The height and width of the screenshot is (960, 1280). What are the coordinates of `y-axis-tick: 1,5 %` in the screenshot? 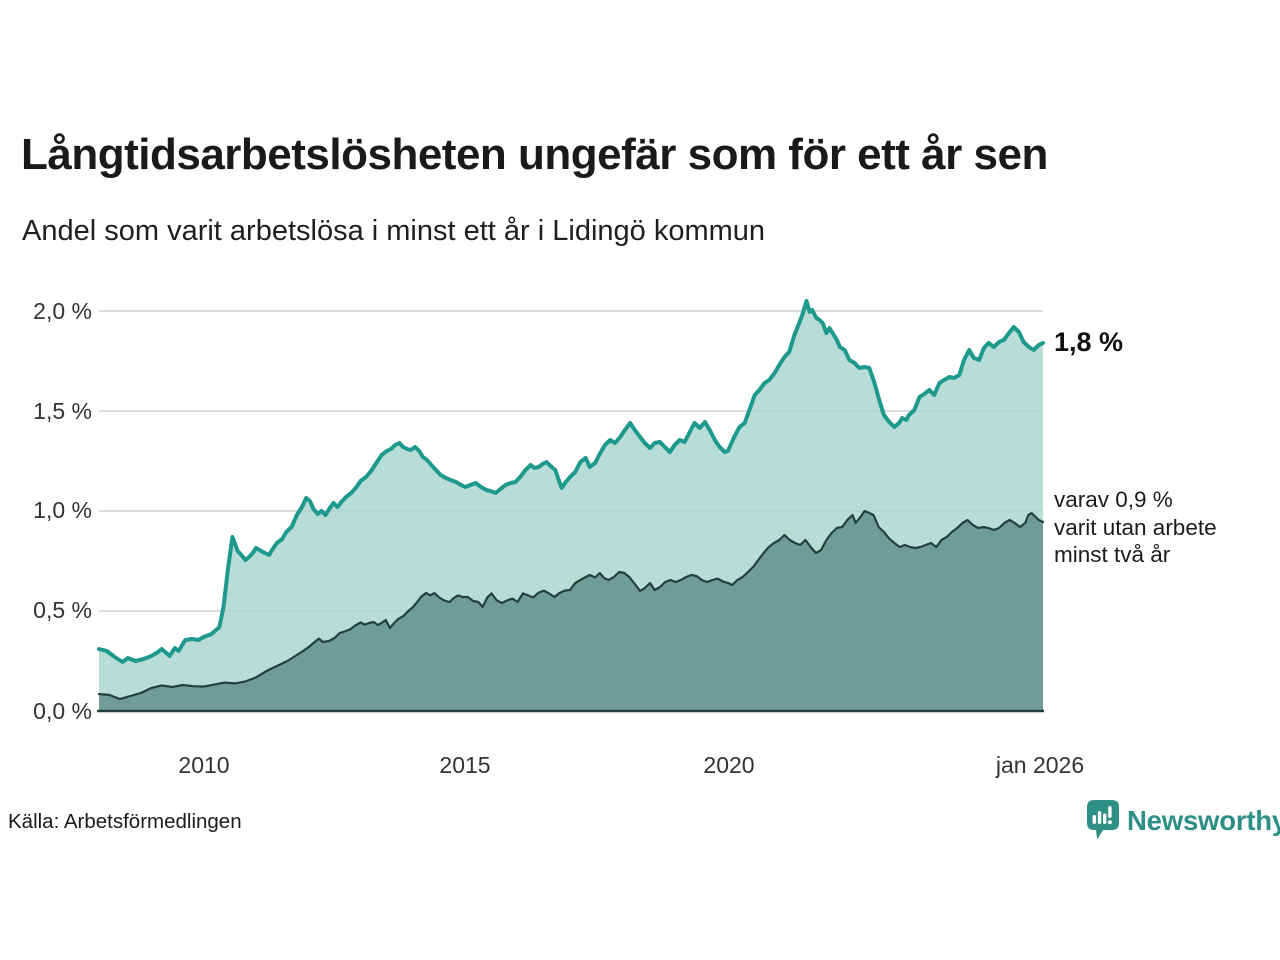 It's located at (62, 411).